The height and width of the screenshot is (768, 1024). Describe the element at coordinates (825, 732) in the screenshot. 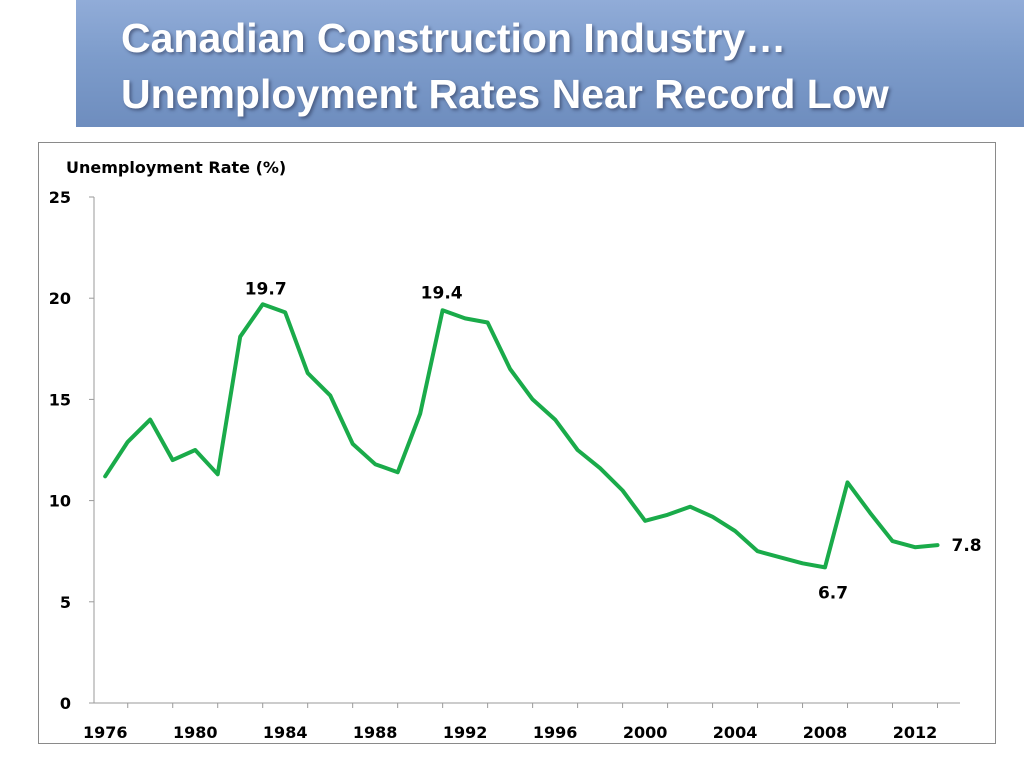

I see `x-tick-label: 2008` at that location.